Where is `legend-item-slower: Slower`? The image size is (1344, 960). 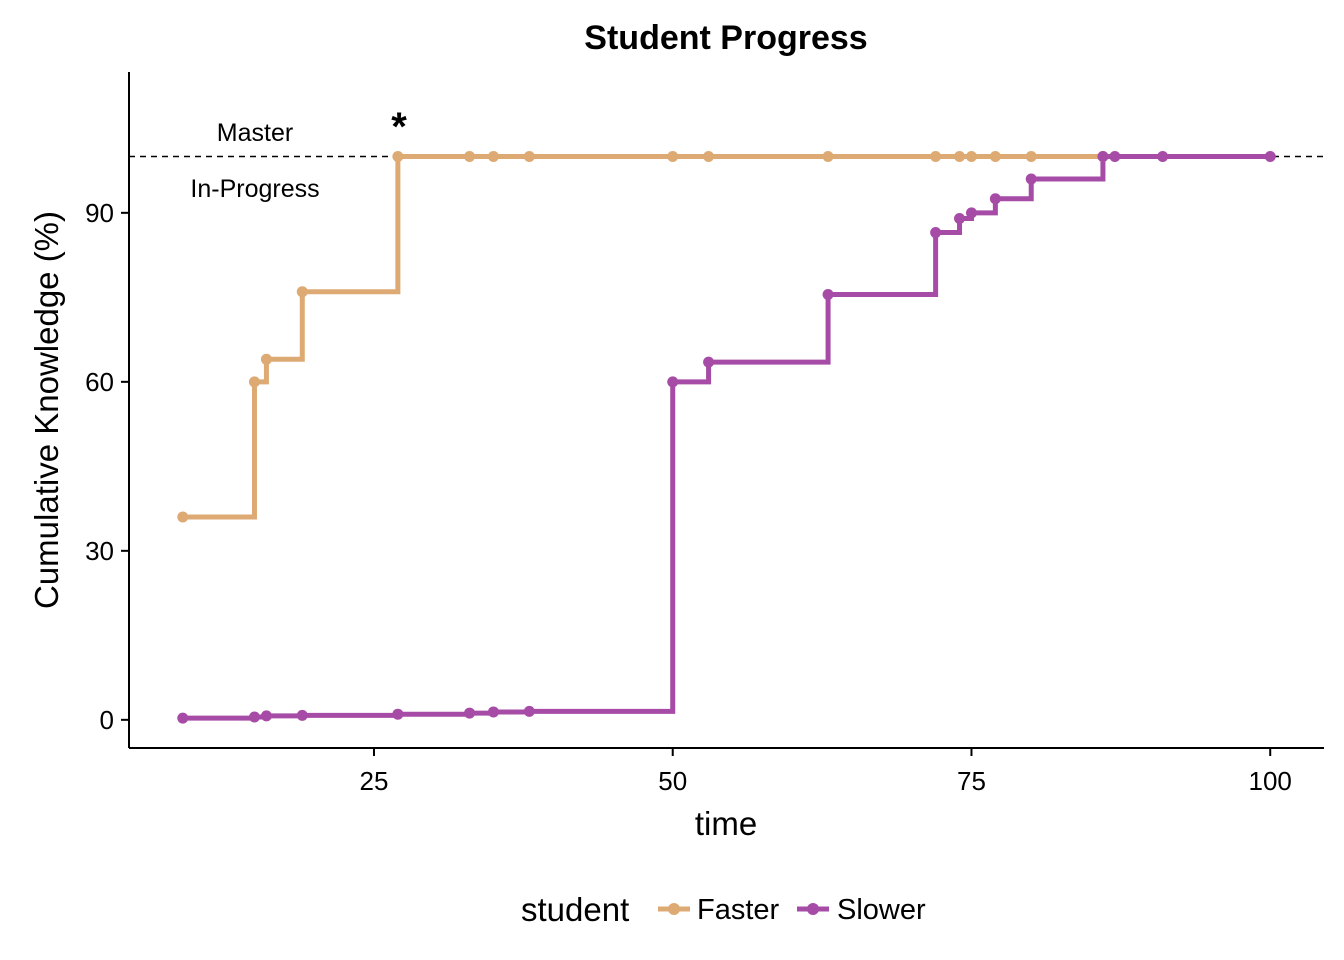 legend-item-slower: Slower is located at coordinates (861, 910).